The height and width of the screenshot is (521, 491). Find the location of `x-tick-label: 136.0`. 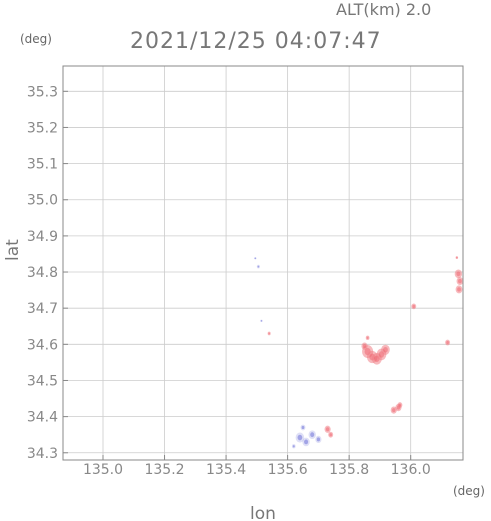

x-tick-label: 136.0 is located at coordinates (411, 470).